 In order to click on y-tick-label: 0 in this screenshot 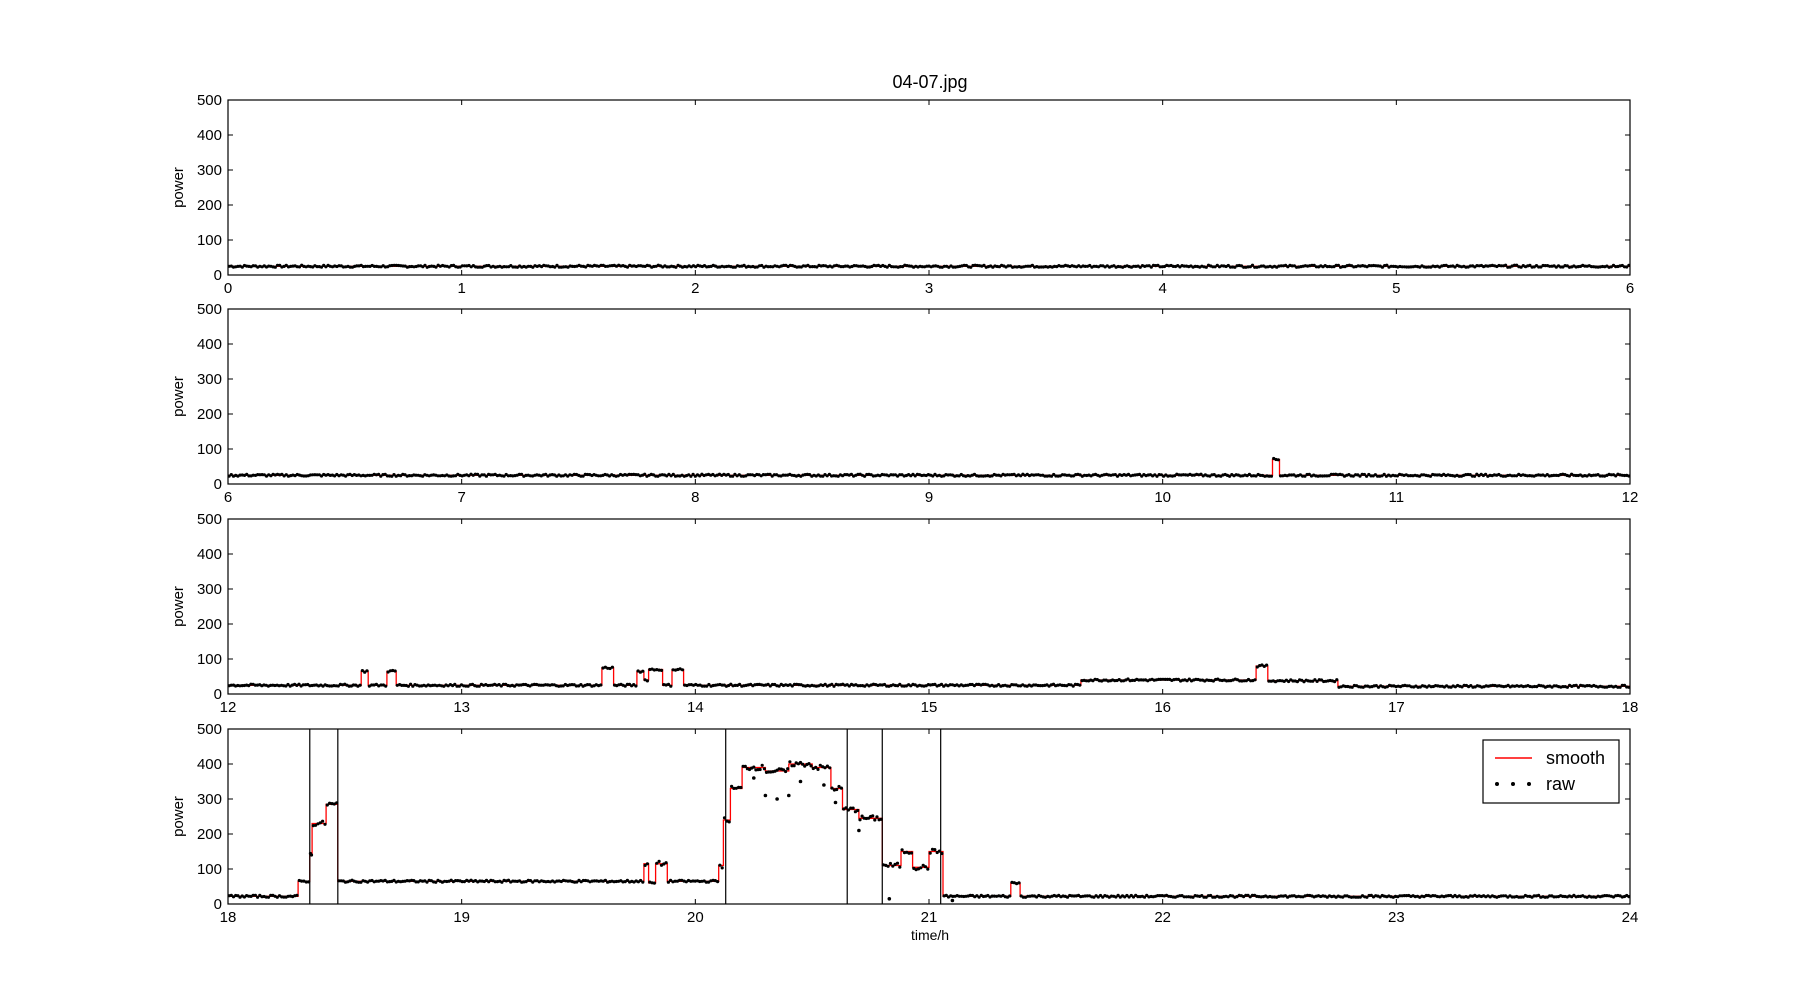, I will do `click(218, 904)`.